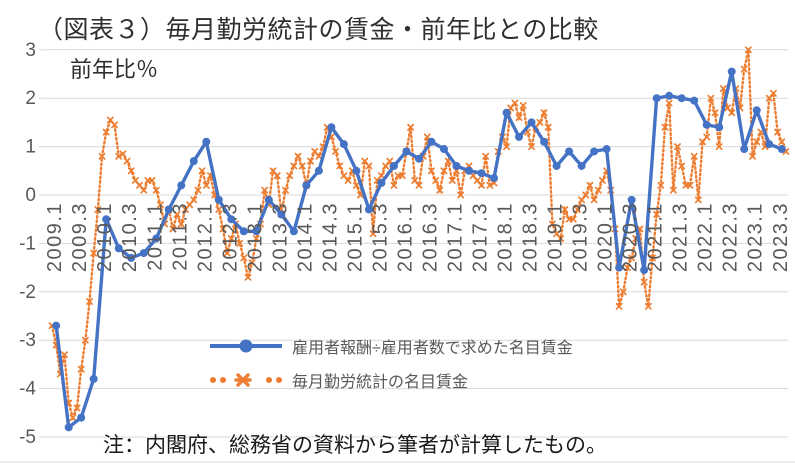 The image size is (795, 470). Describe the element at coordinates (556, 237) in the screenshot. I see `svg-text: 2019.1` at that location.